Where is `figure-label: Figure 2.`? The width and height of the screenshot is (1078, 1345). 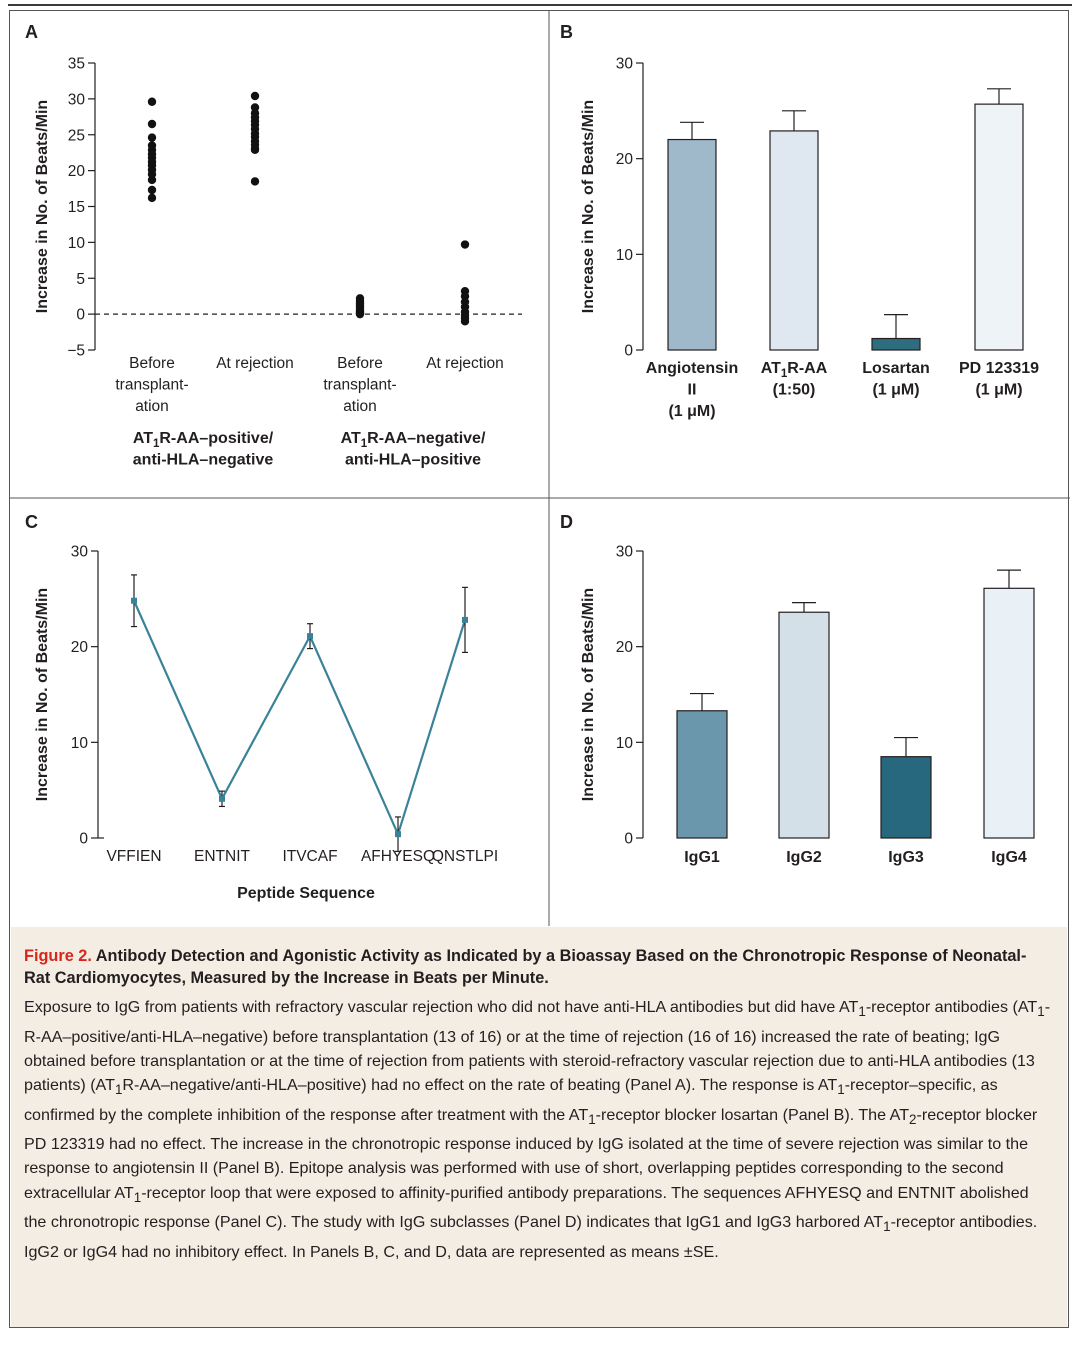
figure-label: Figure 2. is located at coordinates (58, 956).